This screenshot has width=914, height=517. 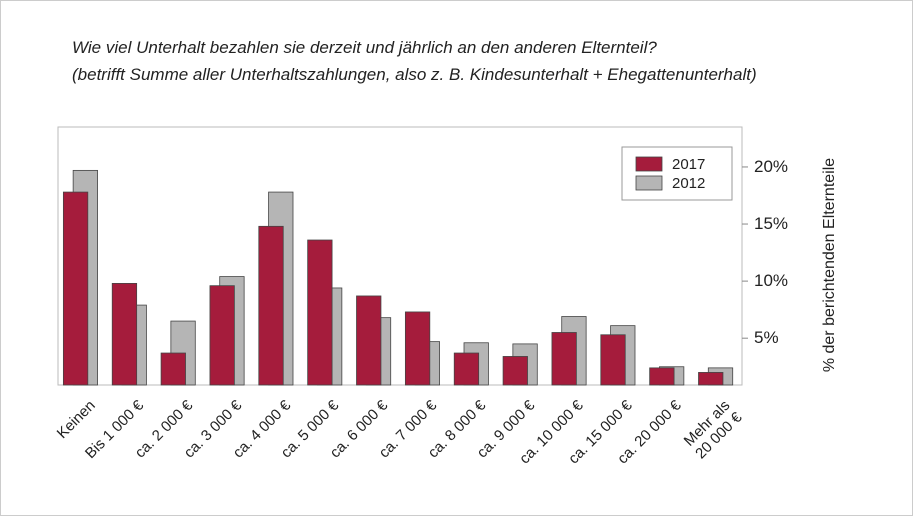 I want to click on y-tick-label: 5%, so click(x=766, y=337).